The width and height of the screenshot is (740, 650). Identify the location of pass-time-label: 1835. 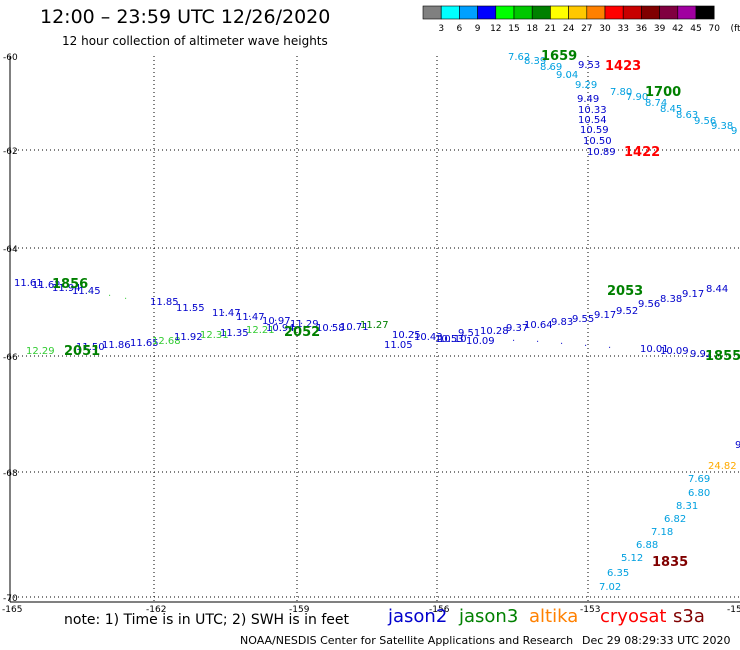
(670, 562).